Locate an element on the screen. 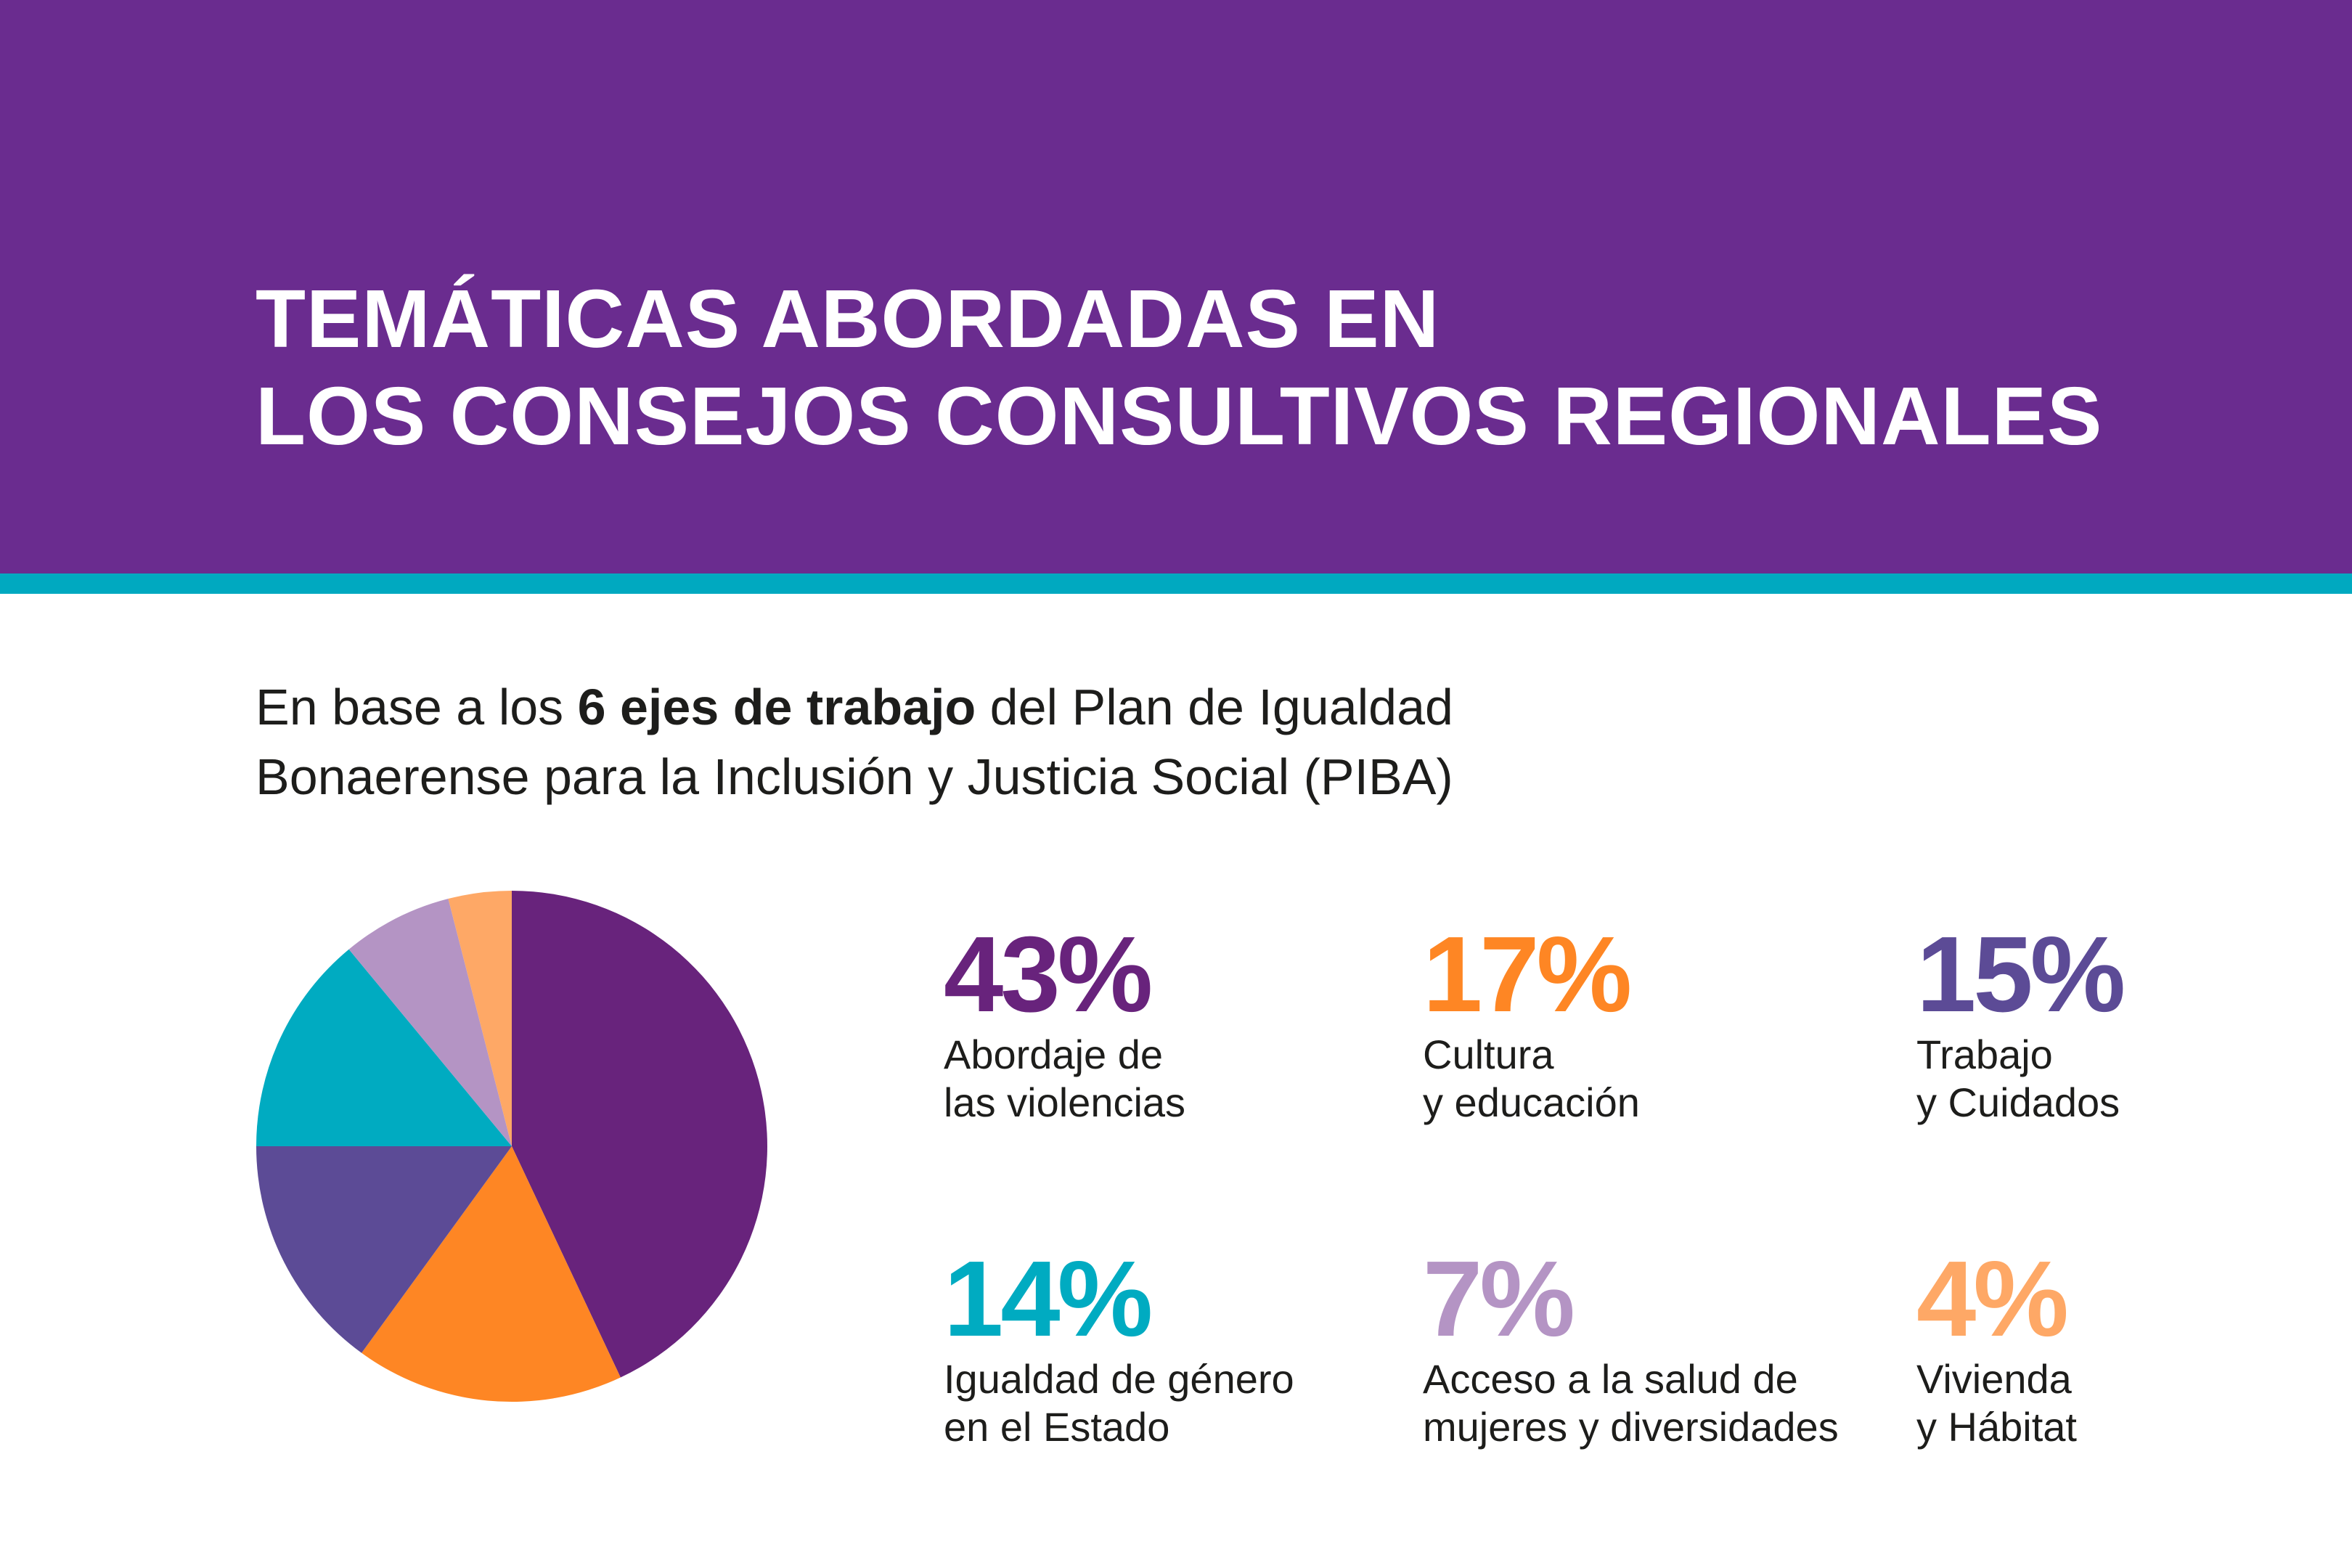  stat-label-1-line-1: Cultura is located at coordinates (1489, 1054).